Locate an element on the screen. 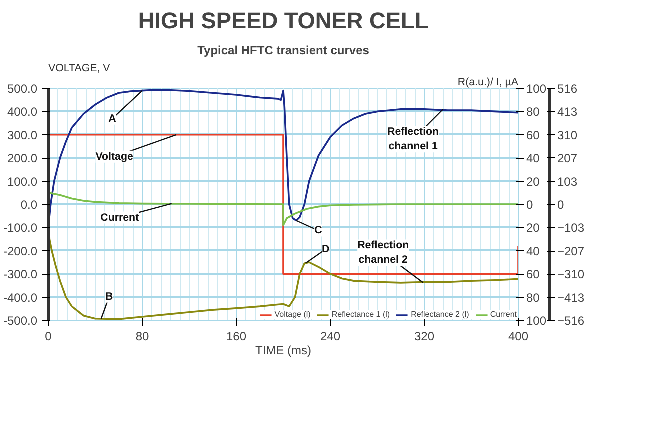  annotation: Voltage is located at coordinates (115, 156).